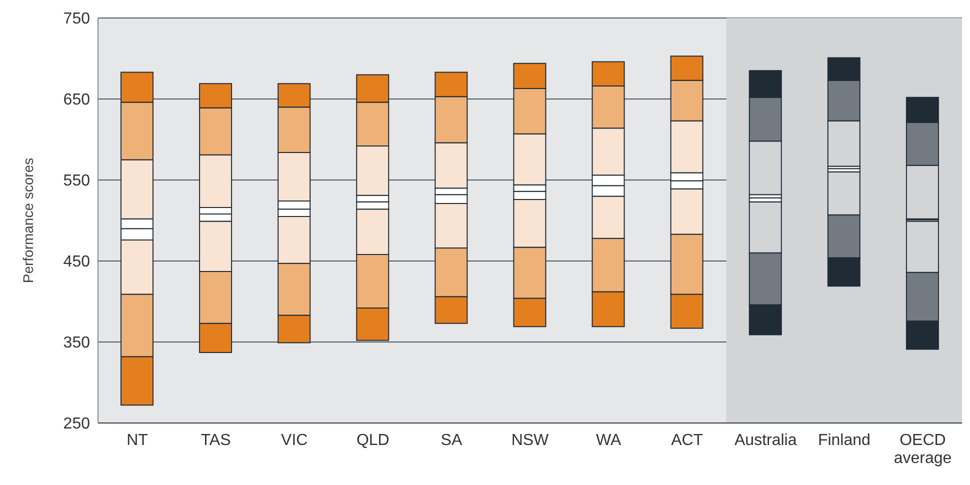  What do you see at coordinates (765, 440) in the screenshot?
I see `x-tick-label: Australia` at bounding box center [765, 440].